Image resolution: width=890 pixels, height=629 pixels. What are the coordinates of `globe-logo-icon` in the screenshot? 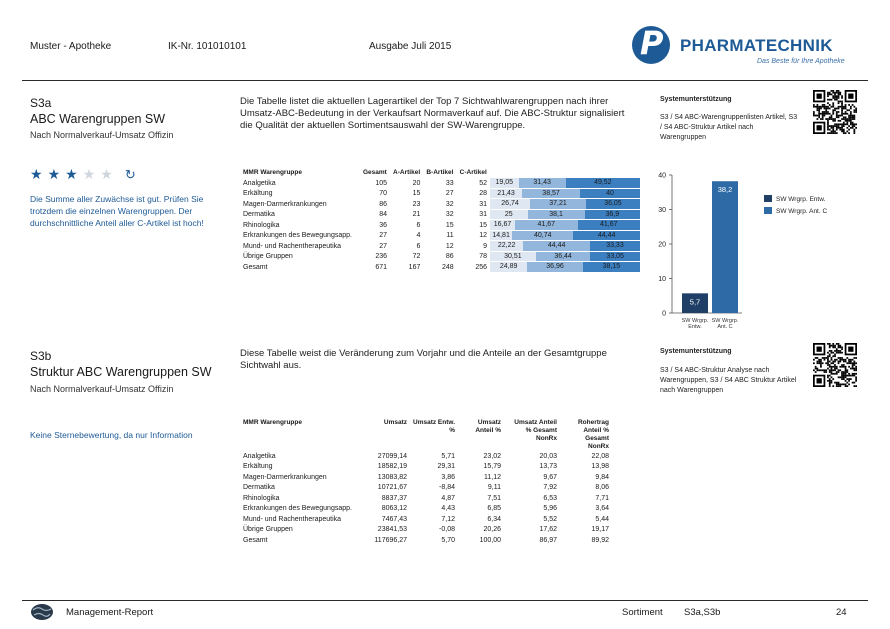 It's located at (42, 612).